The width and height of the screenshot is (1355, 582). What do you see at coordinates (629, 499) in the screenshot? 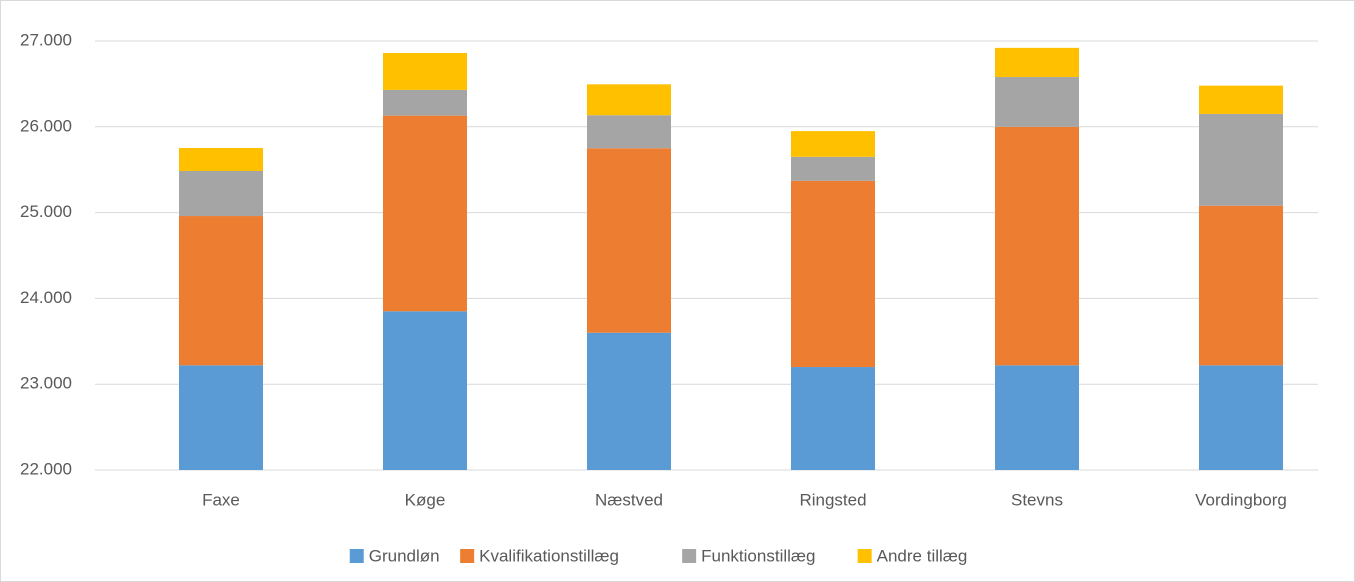
I see `x-tick-label: Næstved` at bounding box center [629, 499].